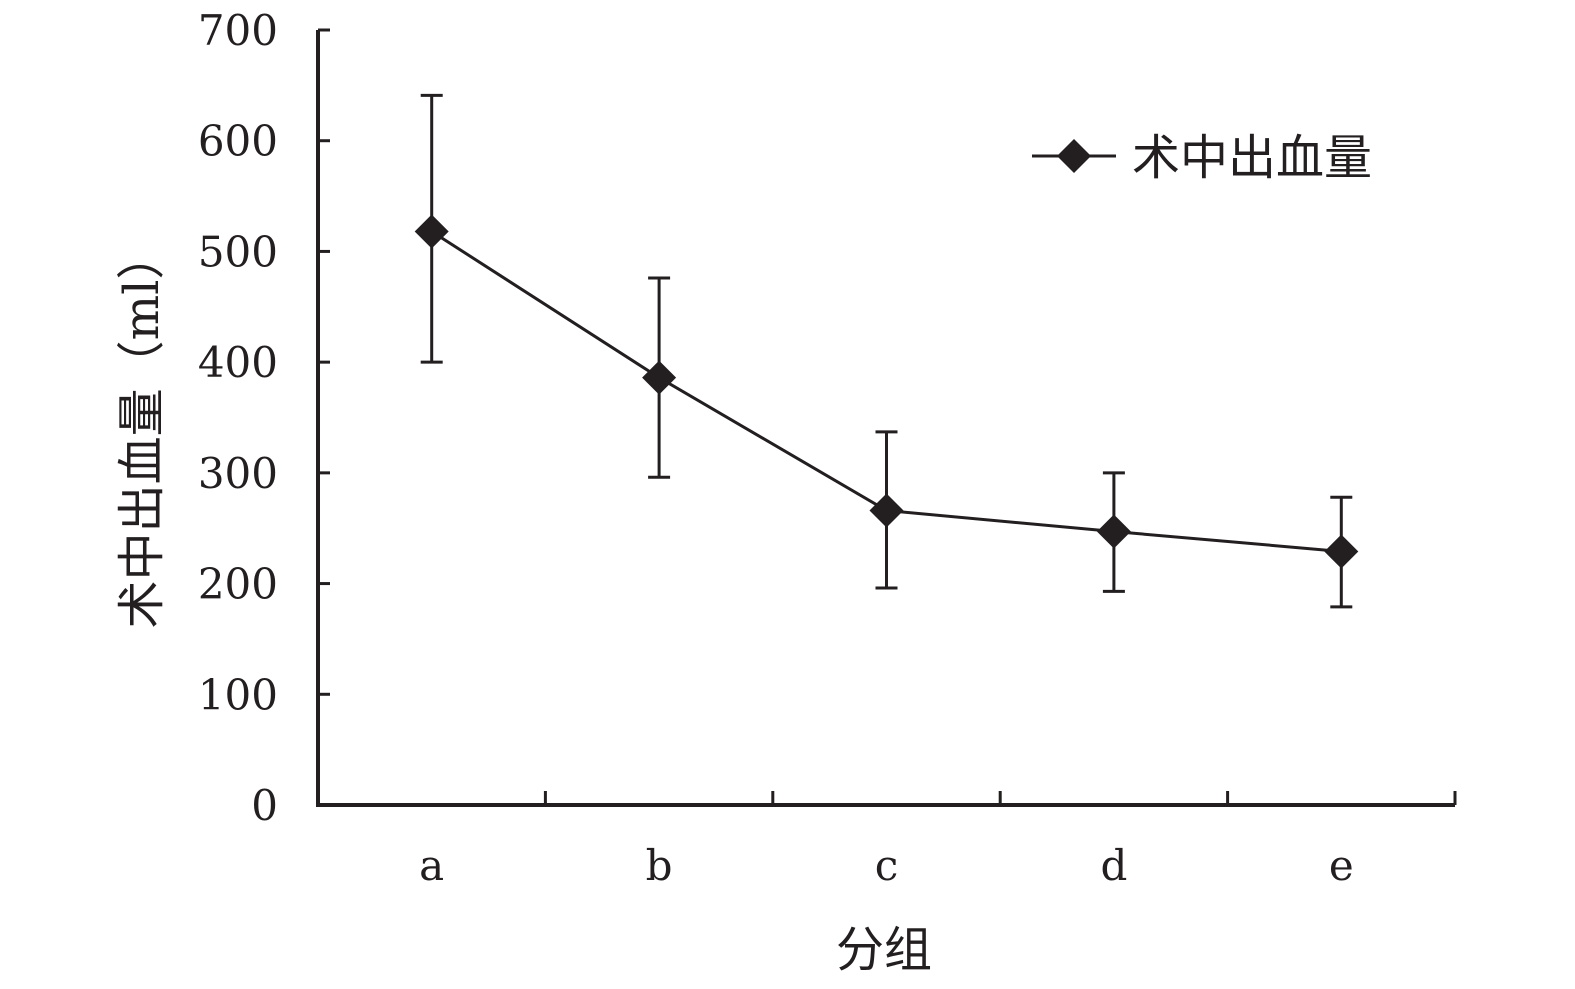 This screenshot has width=1575, height=989. What do you see at coordinates (264, 418) in the screenshot?
I see `y-axis-ticks: 0 100 200 300 400 500 600 700` at bounding box center [264, 418].